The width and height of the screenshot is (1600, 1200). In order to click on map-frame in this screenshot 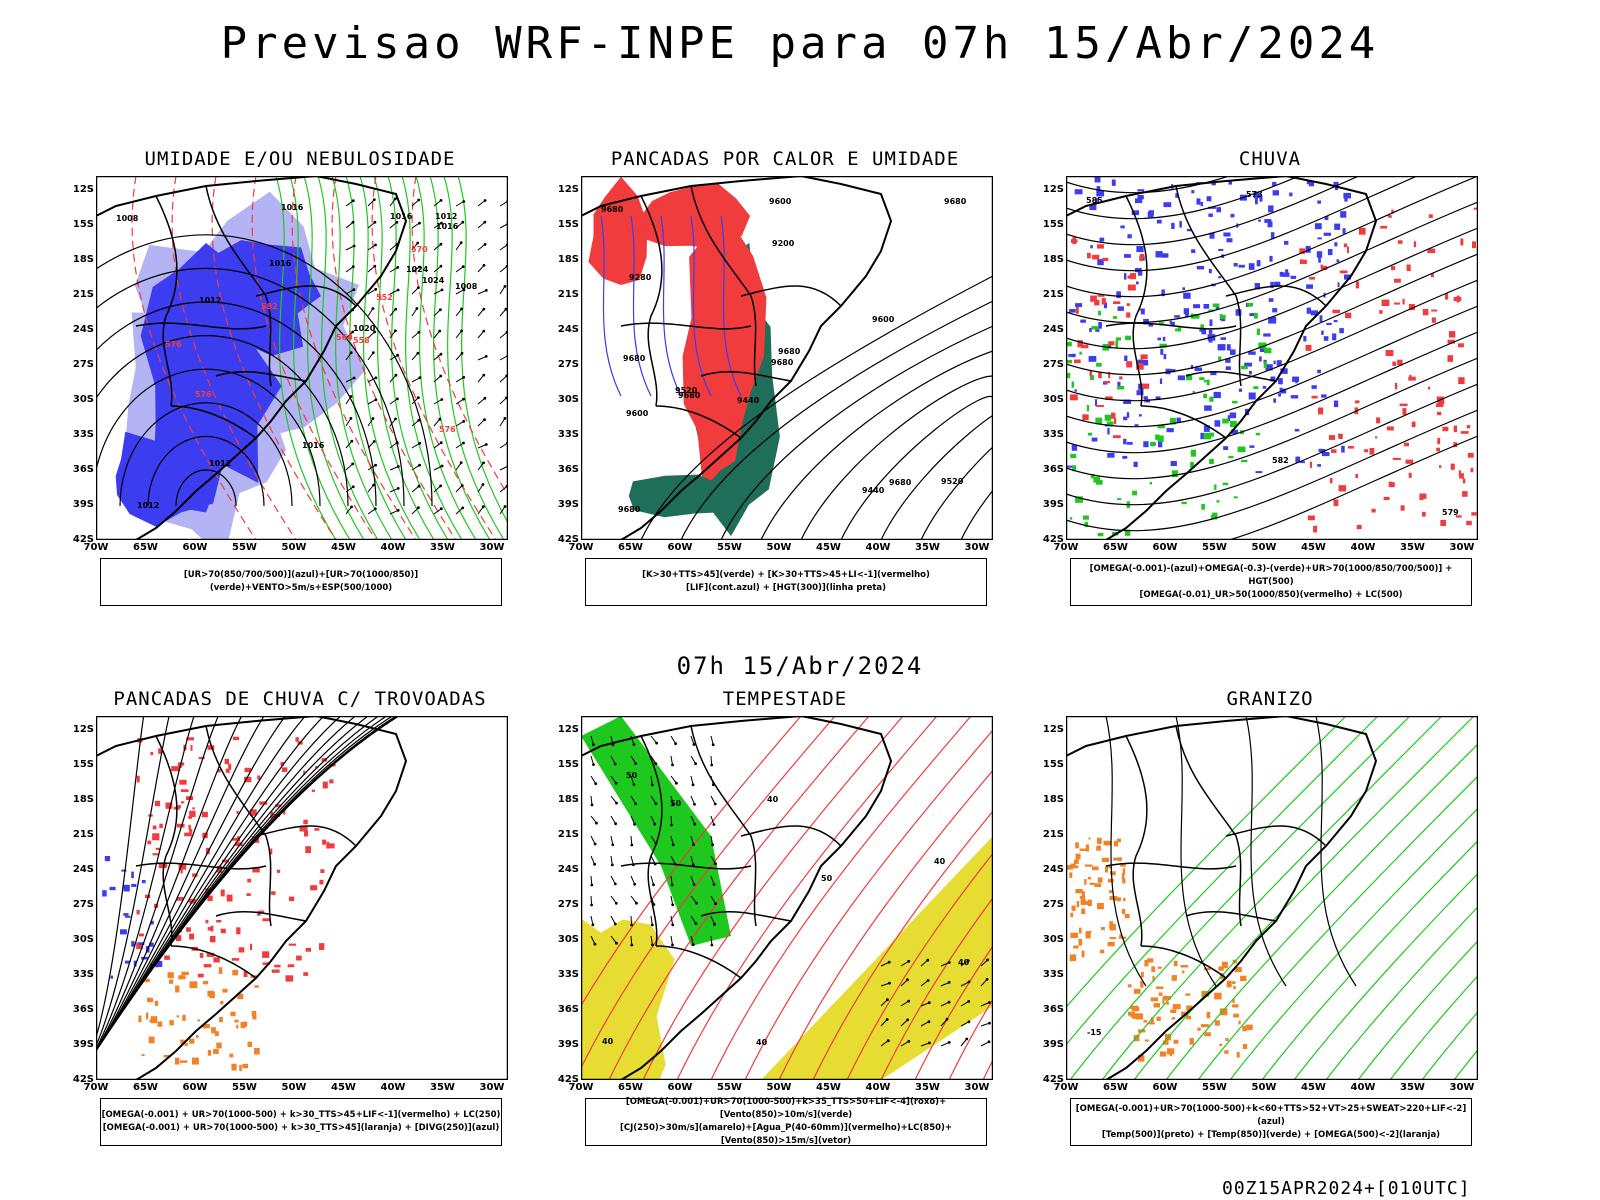, I will do `click(302, 898)`.